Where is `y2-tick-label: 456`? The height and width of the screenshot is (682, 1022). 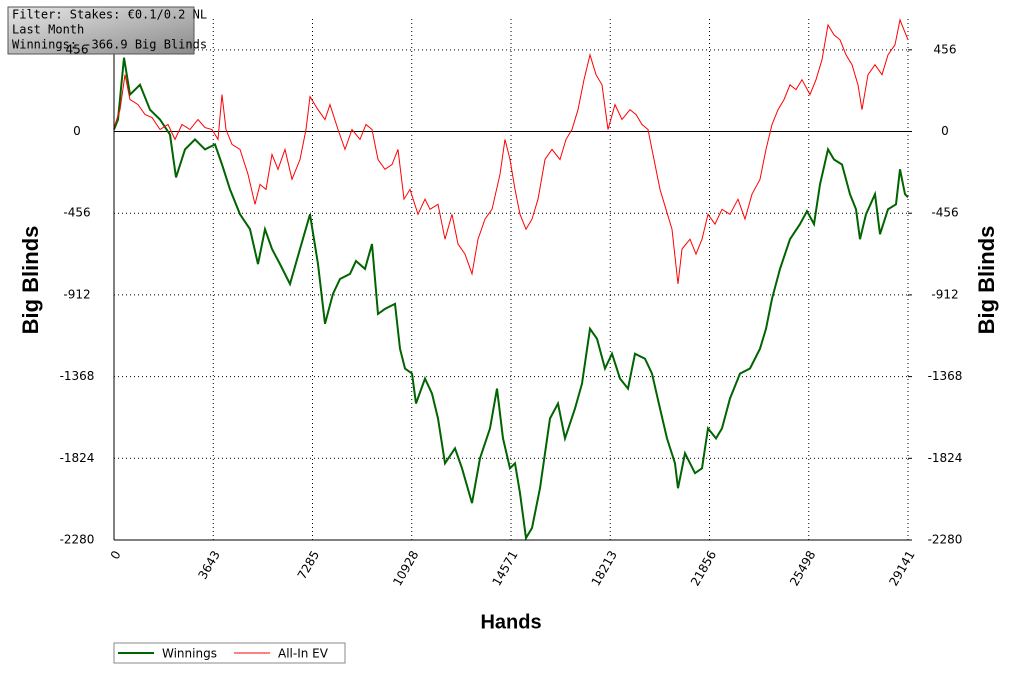
y2-tick-label: 456 is located at coordinates (945, 49).